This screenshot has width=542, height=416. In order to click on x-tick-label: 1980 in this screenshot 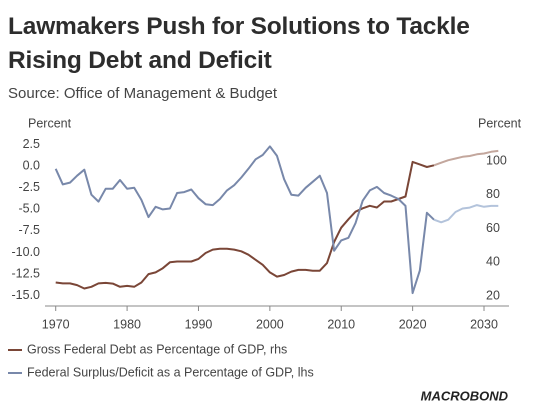, I will do `click(127, 324)`.